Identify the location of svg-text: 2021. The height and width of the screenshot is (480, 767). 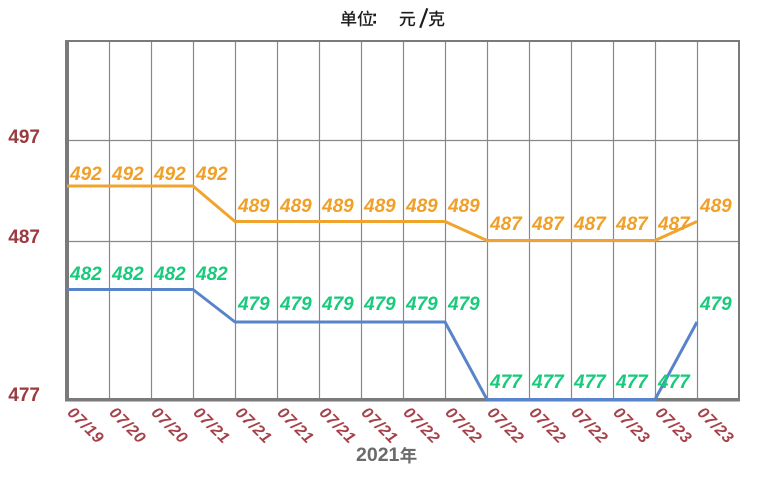
(378, 455).